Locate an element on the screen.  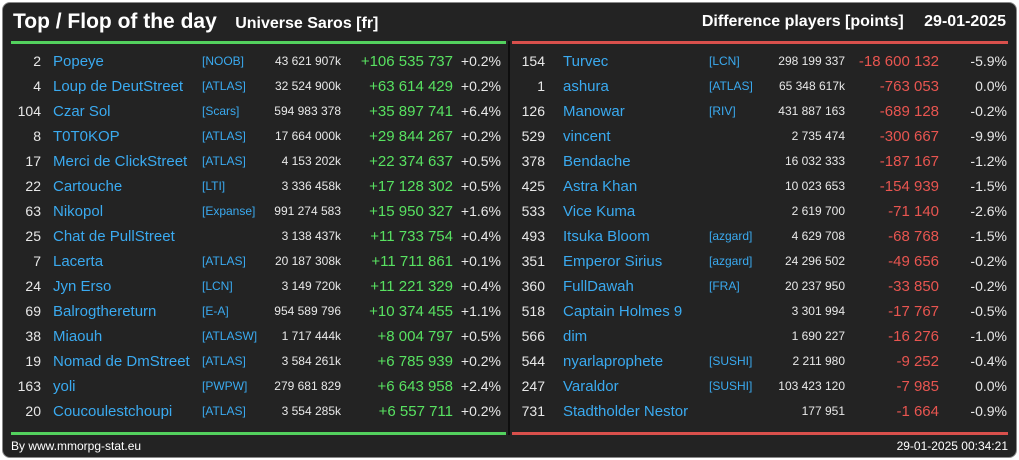
player-name-link: nyarlaprophete is located at coordinates (613, 361).